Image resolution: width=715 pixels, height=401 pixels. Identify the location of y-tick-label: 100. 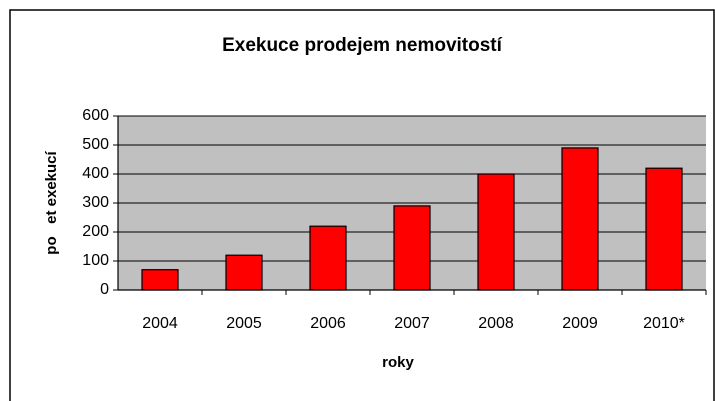
(95, 260).